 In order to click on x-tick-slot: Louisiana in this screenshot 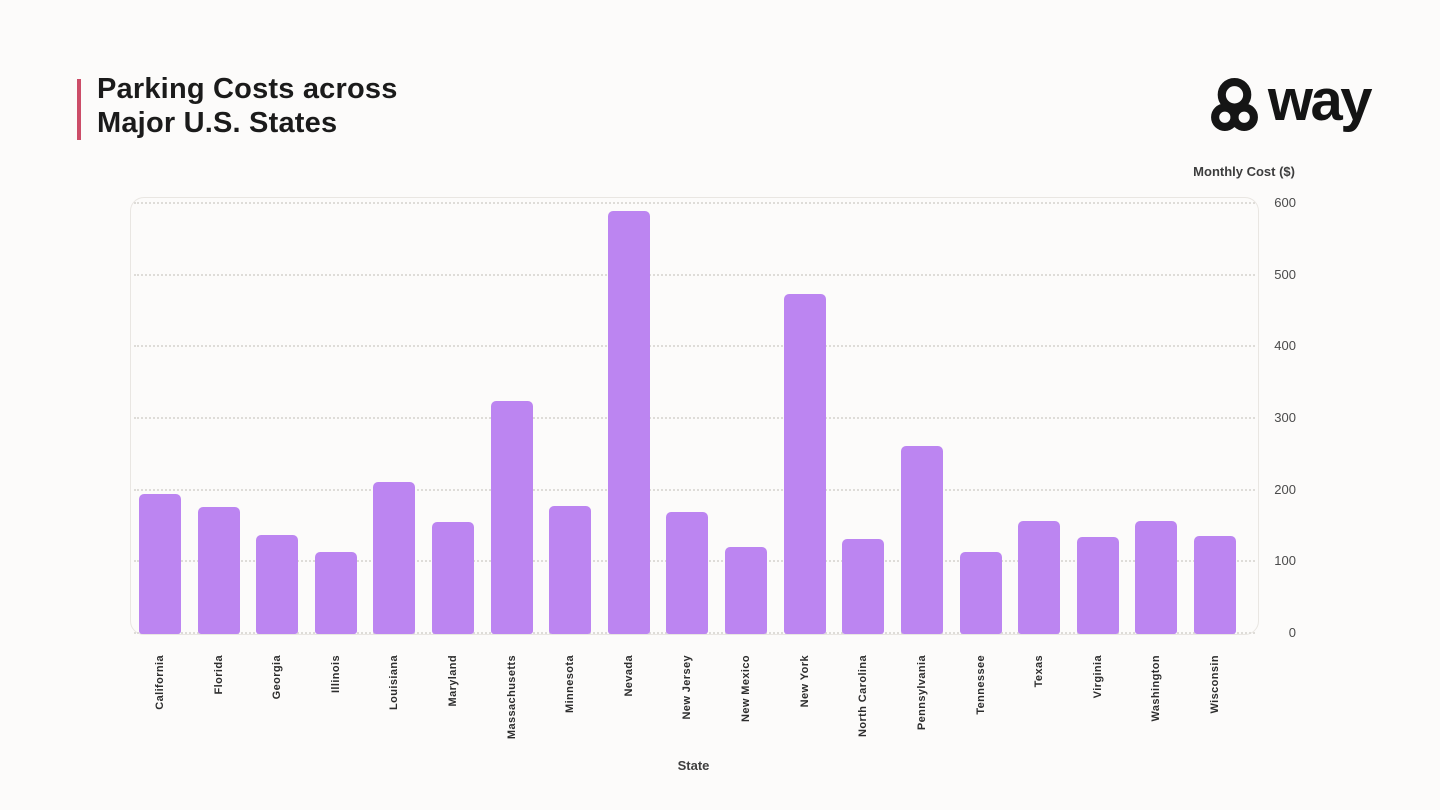, I will do `click(394, 682)`.